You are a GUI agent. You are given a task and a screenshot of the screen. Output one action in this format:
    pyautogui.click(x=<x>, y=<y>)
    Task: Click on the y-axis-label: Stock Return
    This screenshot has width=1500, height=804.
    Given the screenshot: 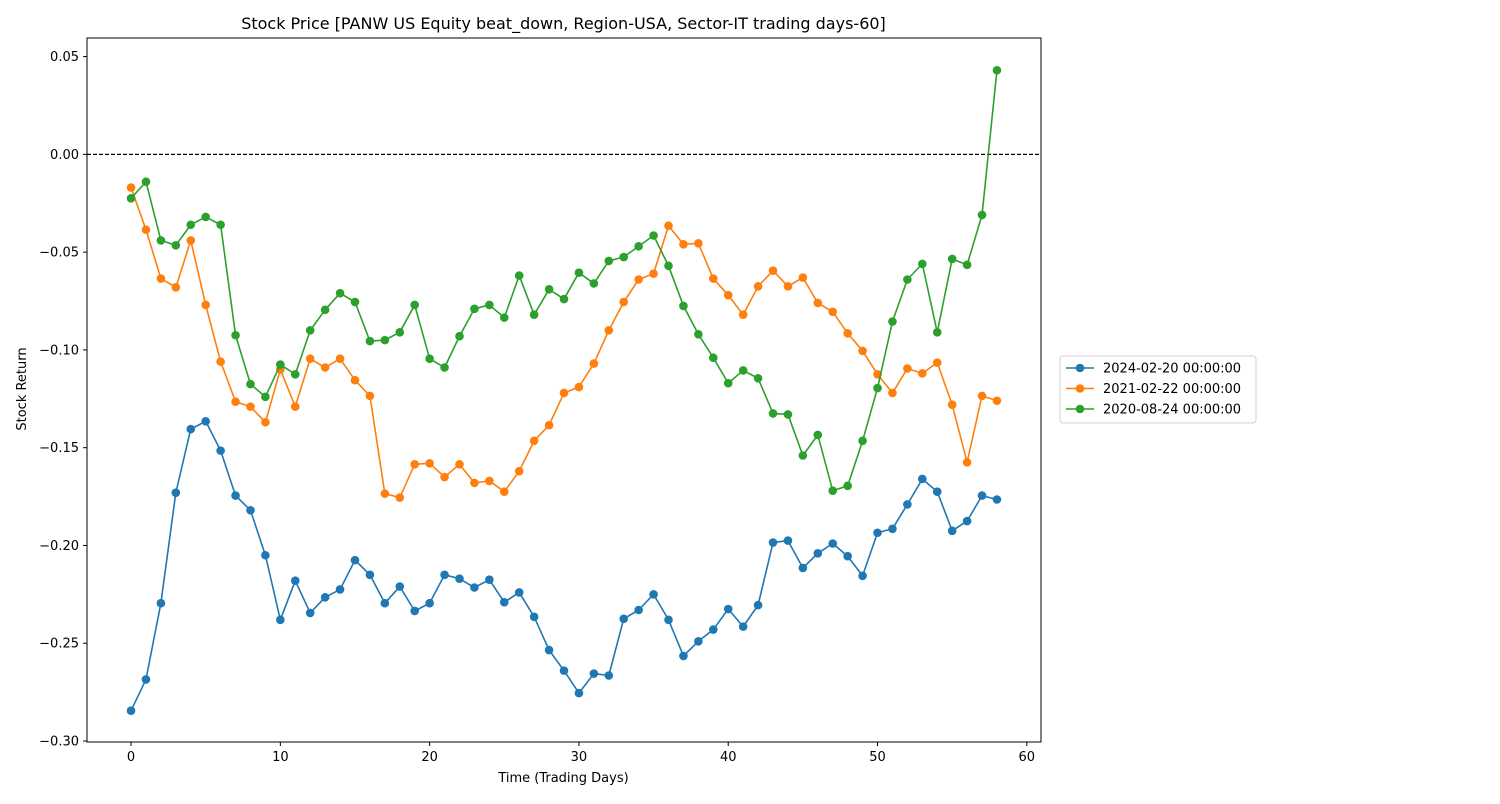 What is the action you would take?
    pyautogui.click(x=22, y=388)
    